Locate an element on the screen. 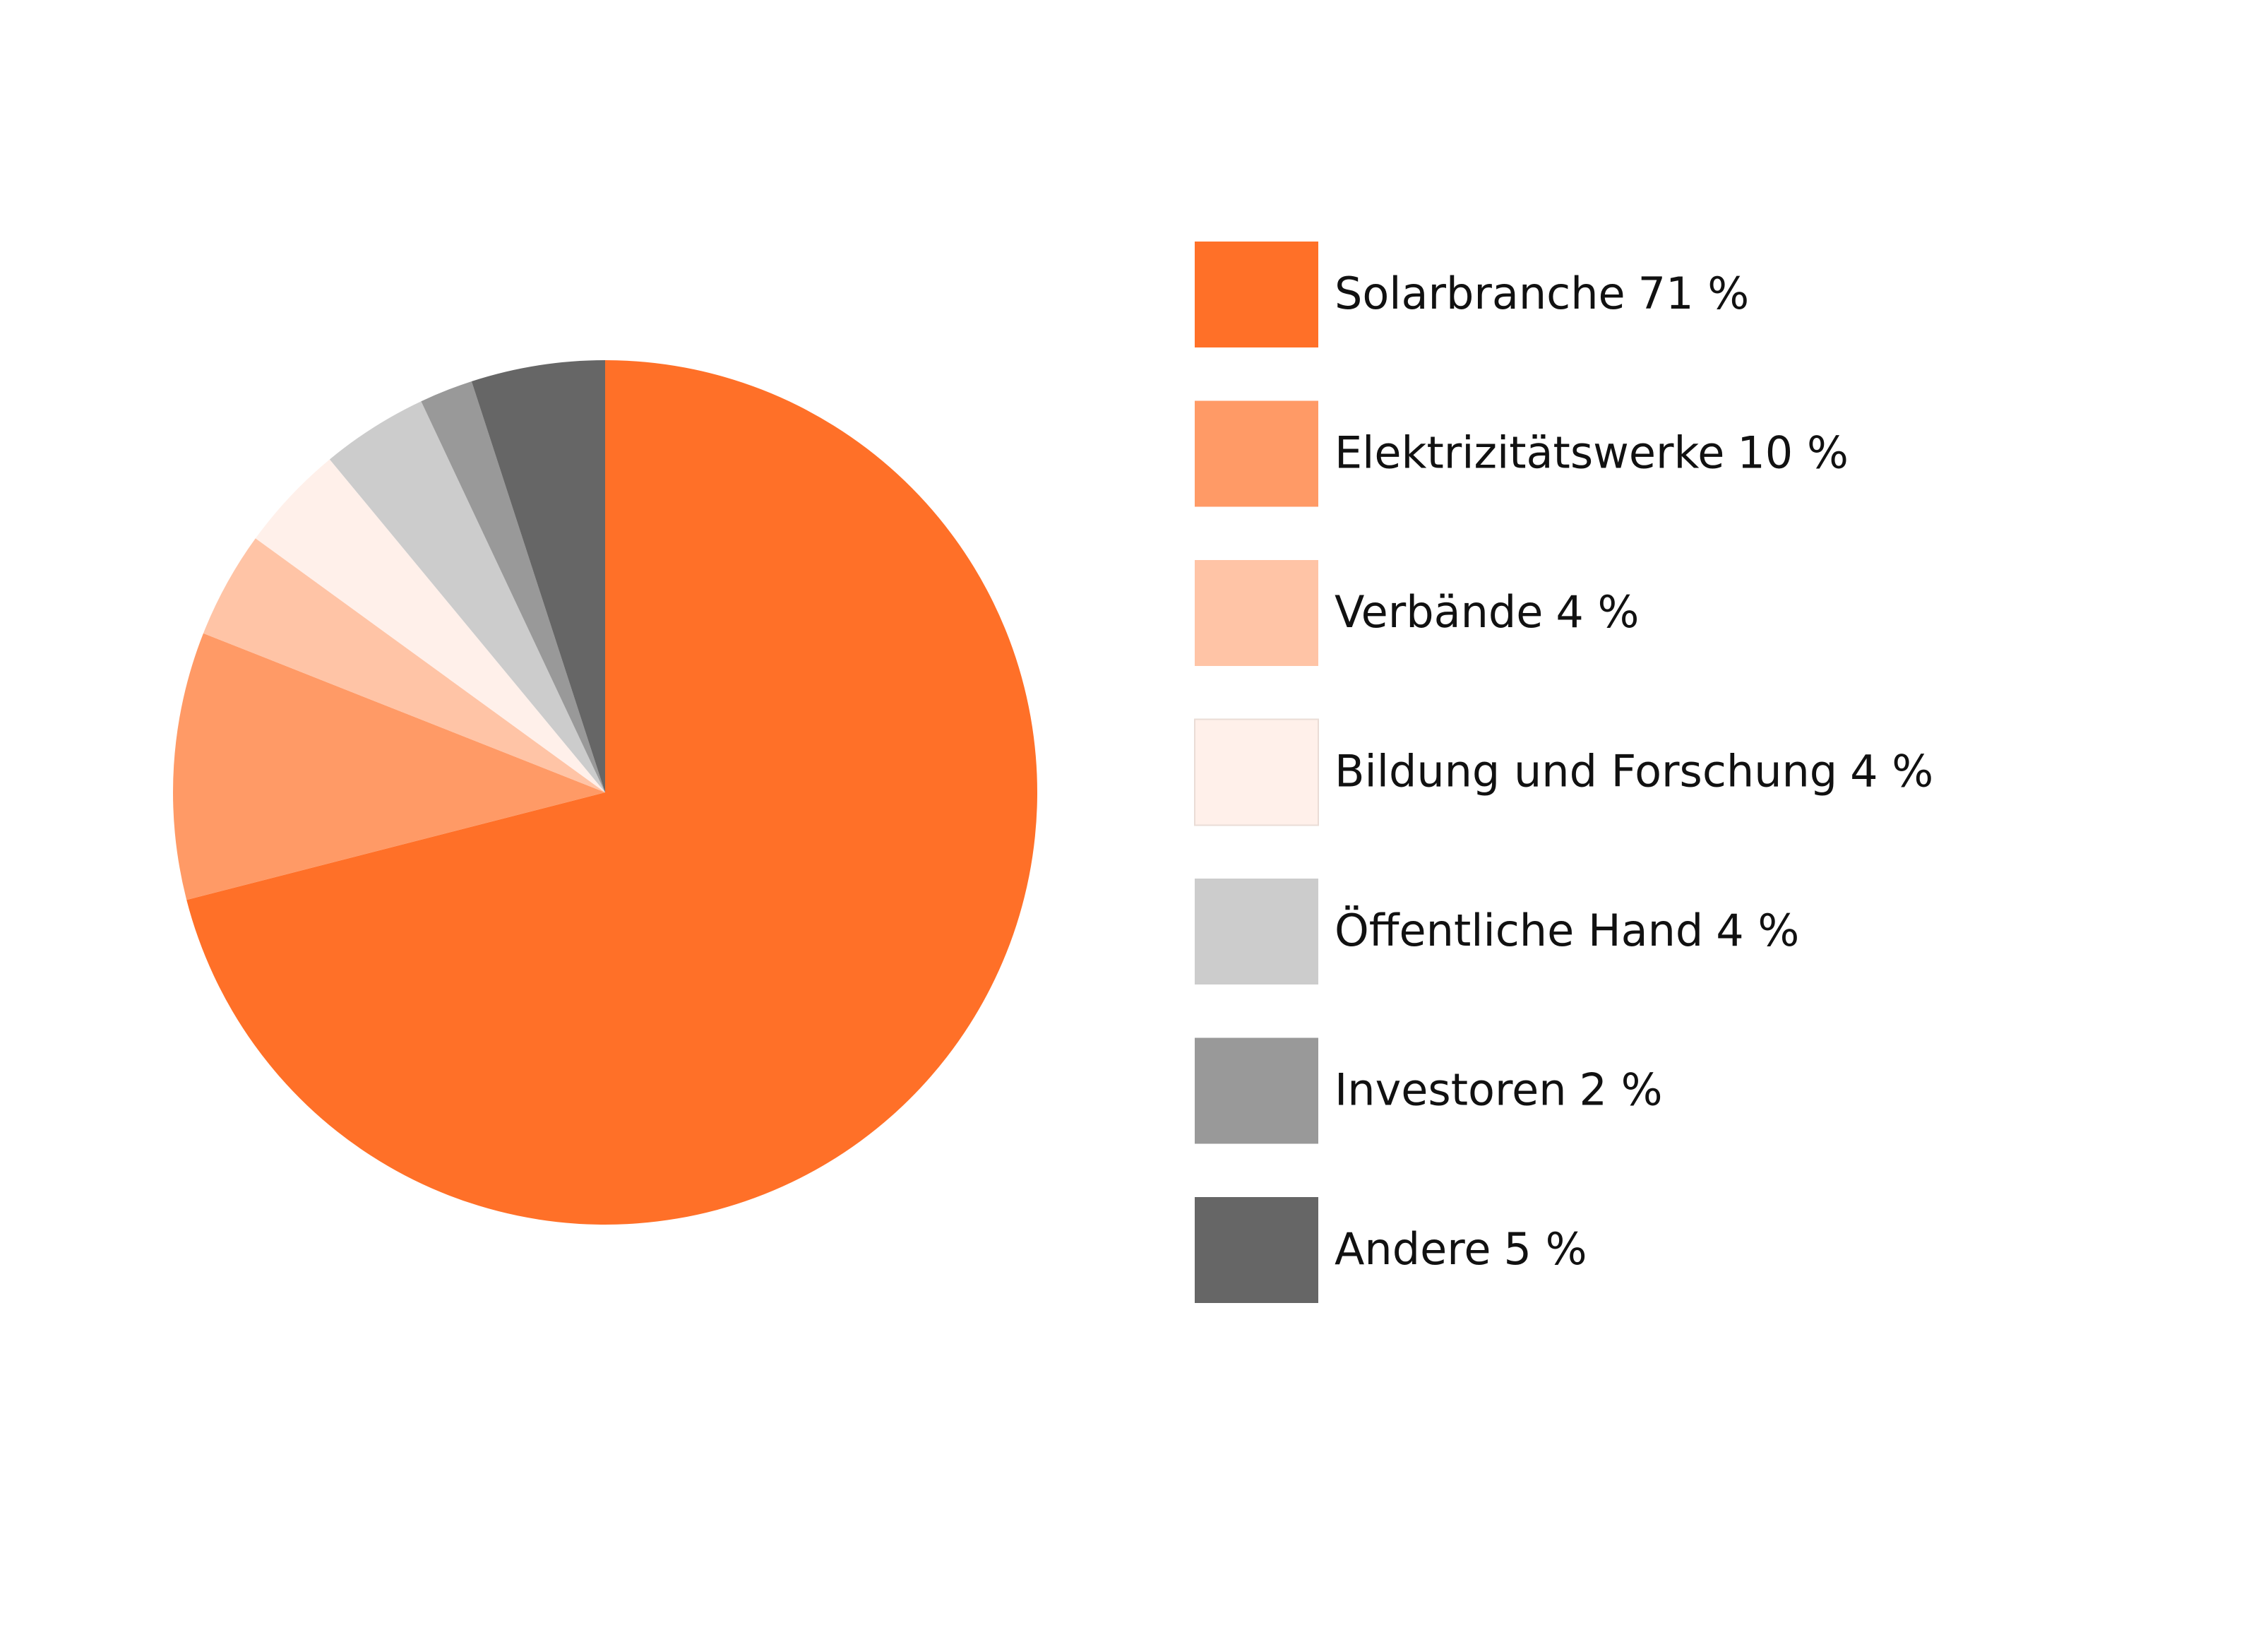 This screenshot has height=1630, width=2268. legend-name: Investoren is located at coordinates (1451, 1090).